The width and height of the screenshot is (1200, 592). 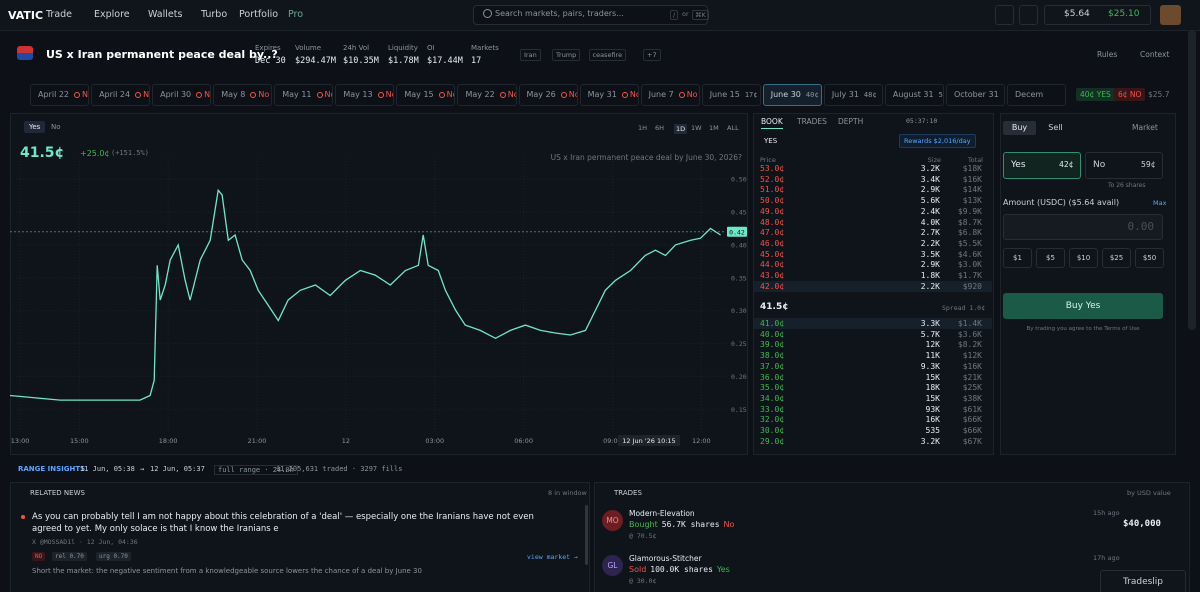 I want to click on ask-row: 42.0¢ 2.2K $920, so click(x=873, y=286).